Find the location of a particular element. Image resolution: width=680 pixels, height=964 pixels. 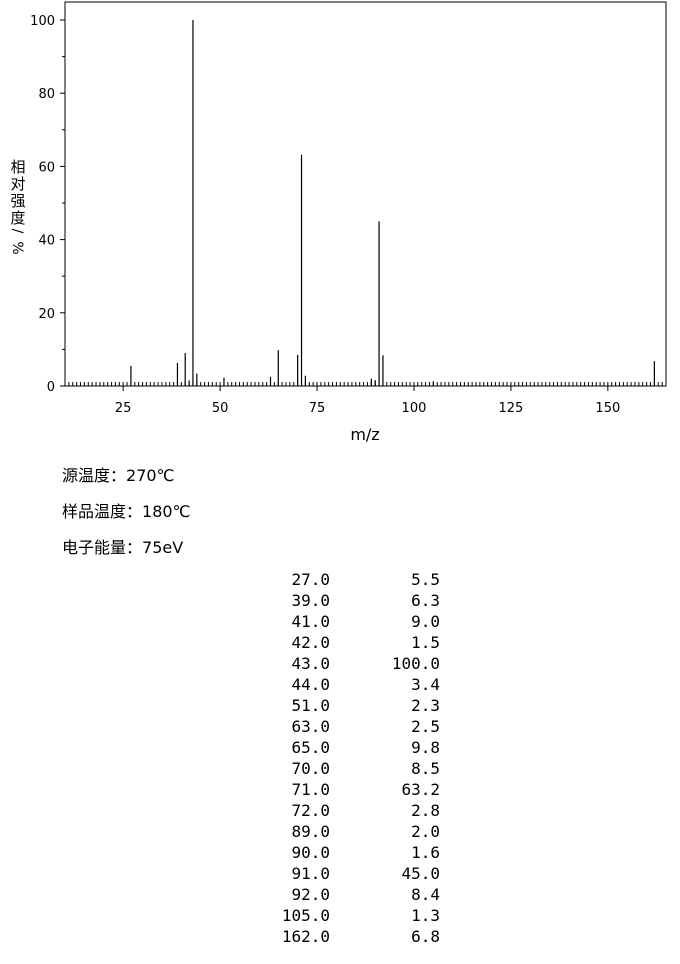

table-cell-intensity: 45.0 is located at coordinates (420, 873).